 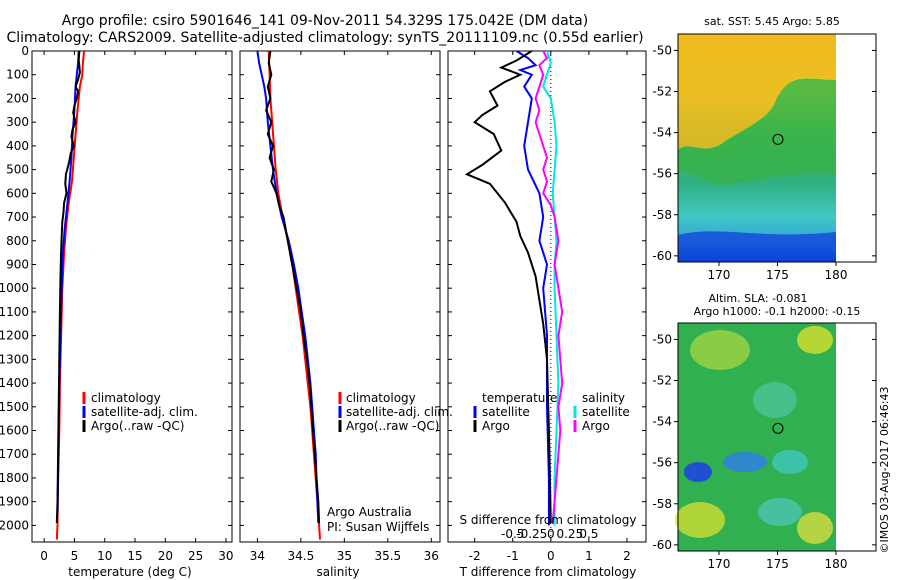 I want to click on copyright-footer: ©IMOS 03-Aug-2017 06:46:43, so click(x=884, y=470).